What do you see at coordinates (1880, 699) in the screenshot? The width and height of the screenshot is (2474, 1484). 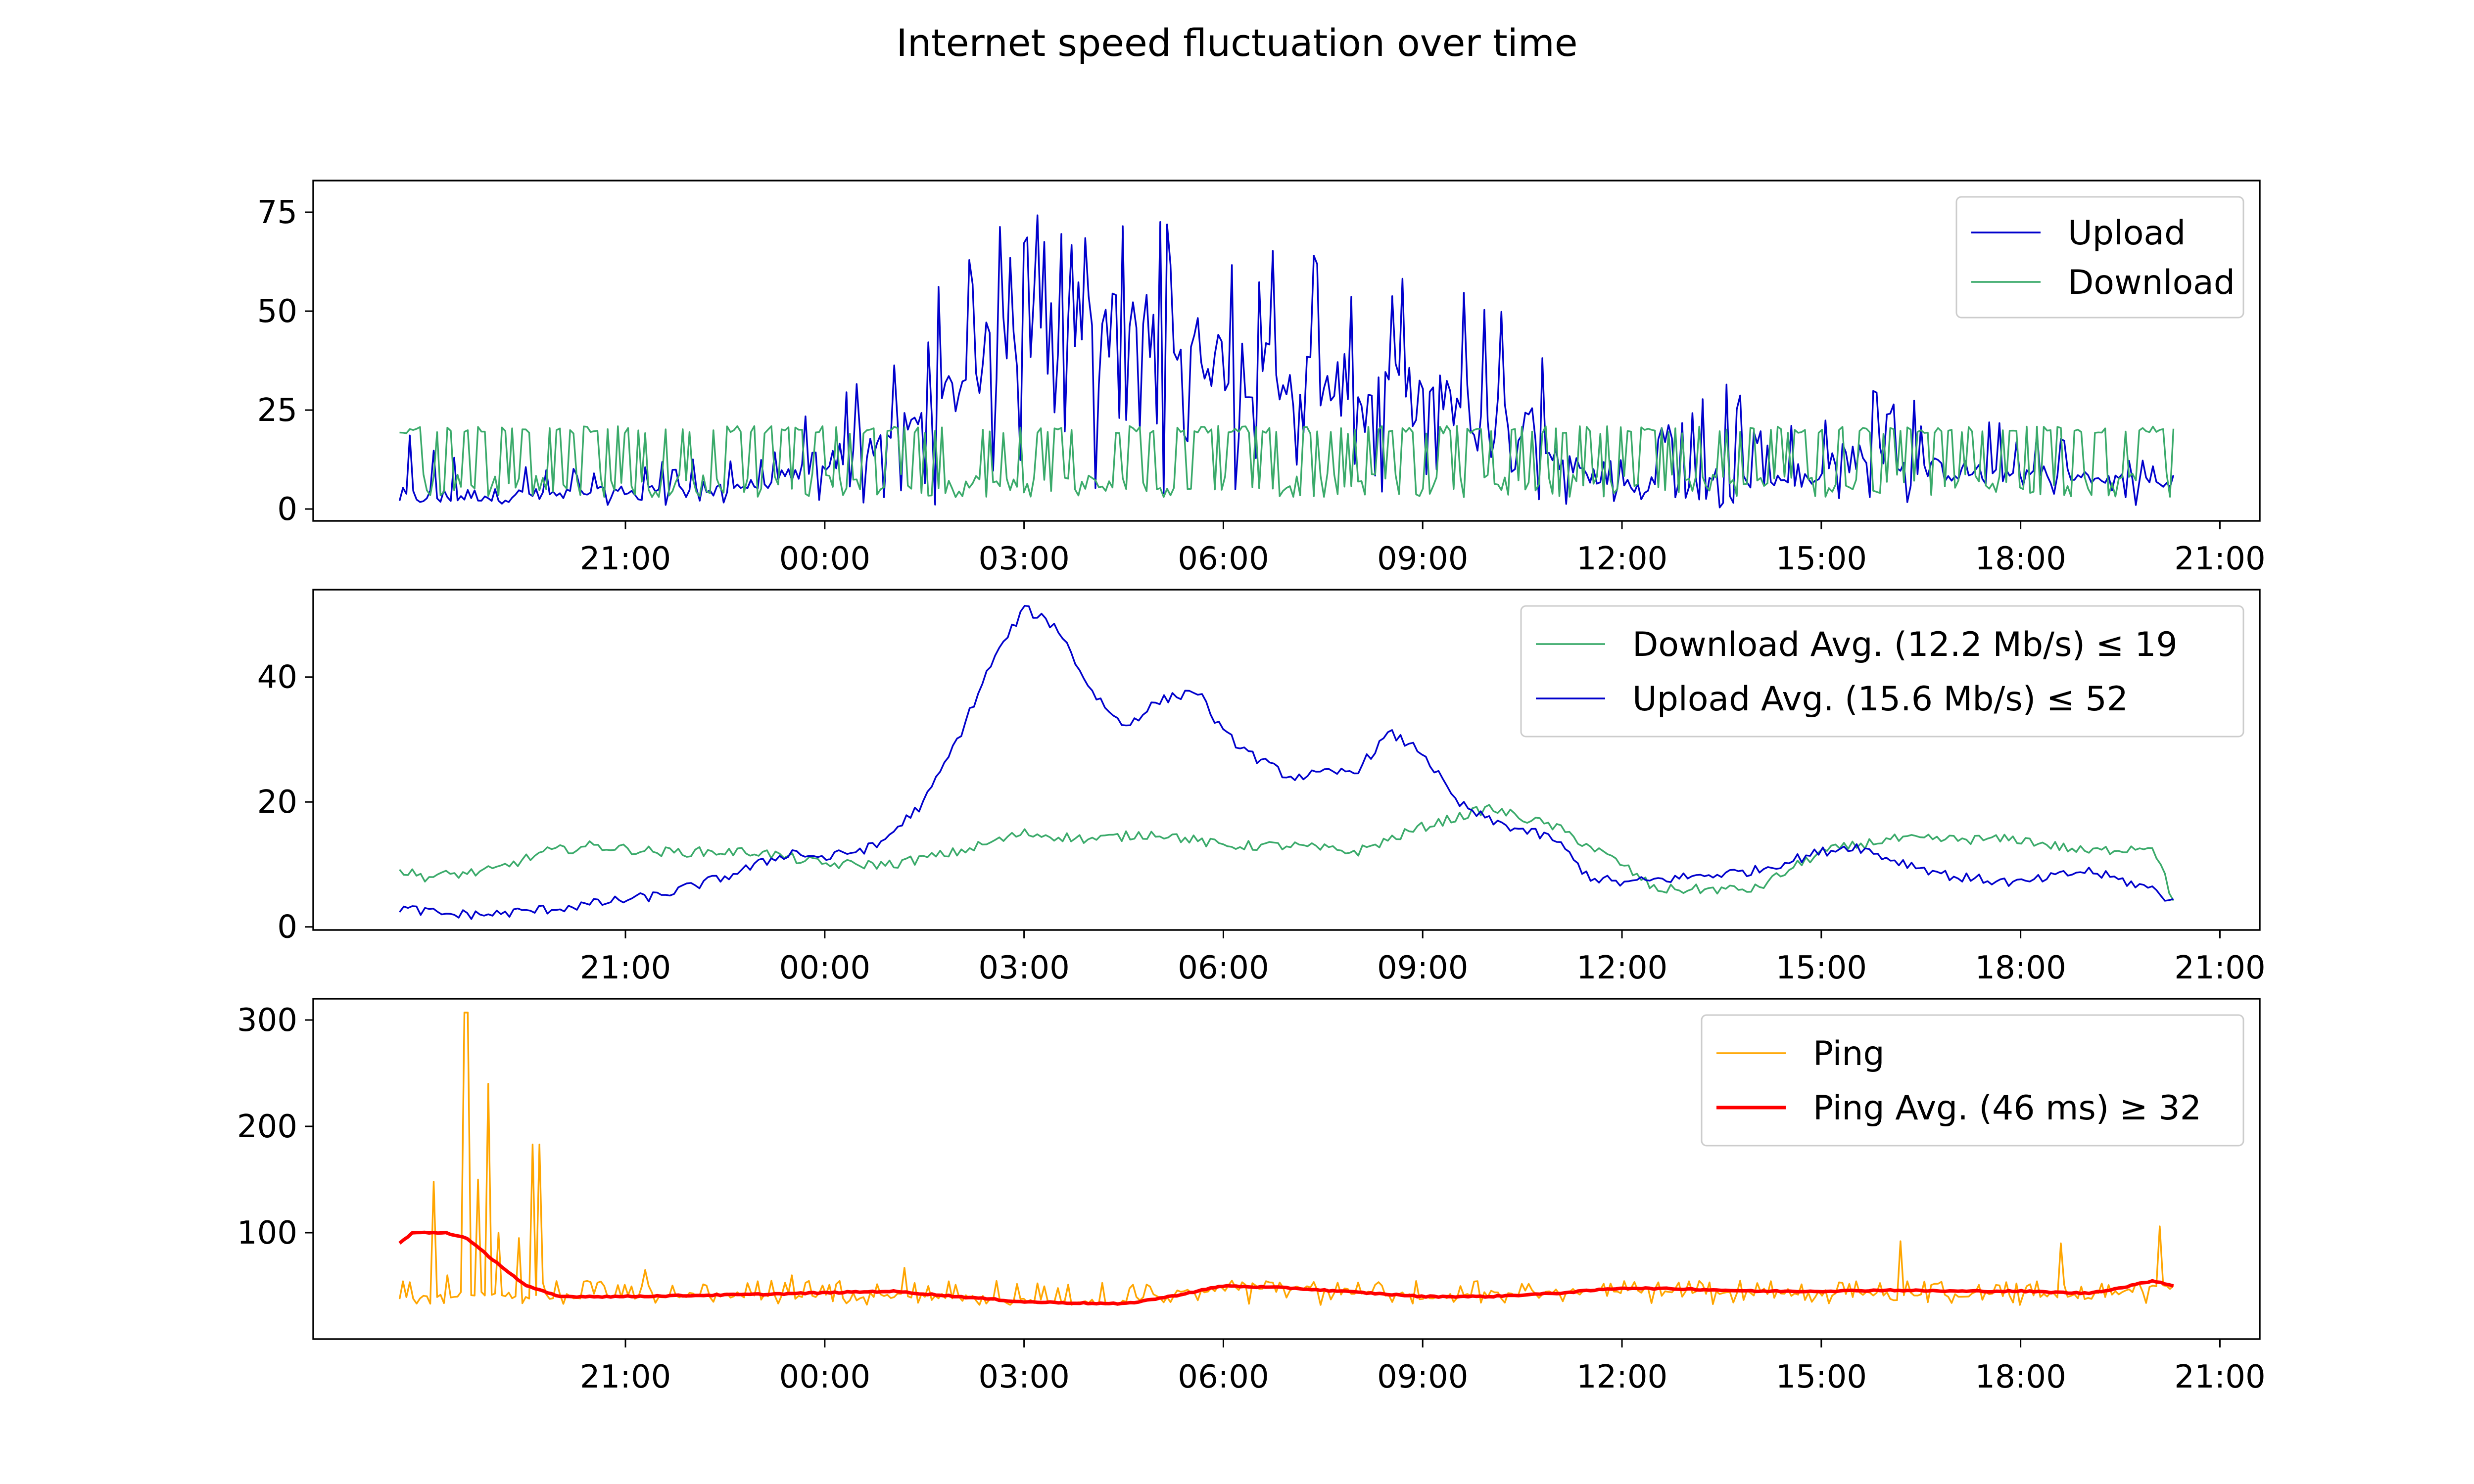 I see `legend-label: Upload Avg. (15.6 Mb/s) ≤ 52` at bounding box center [1880, 699].